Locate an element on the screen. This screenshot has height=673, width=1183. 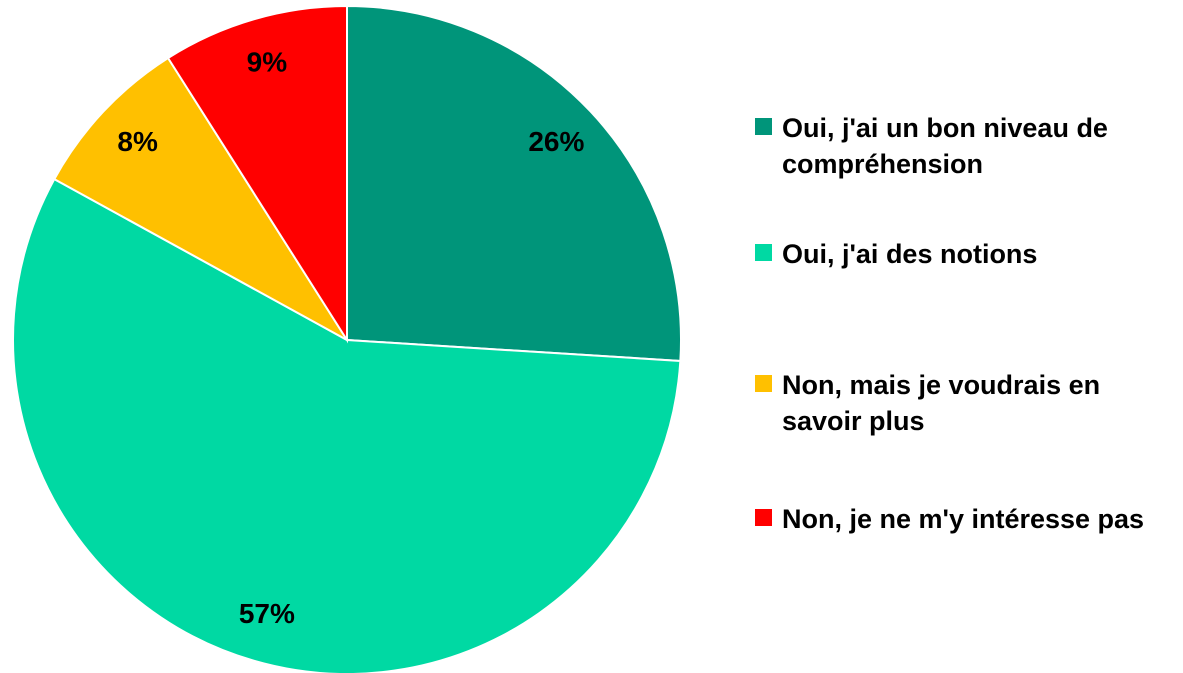
legend-item: Oui, j'ai des notions is located at coordinates (969, 254).